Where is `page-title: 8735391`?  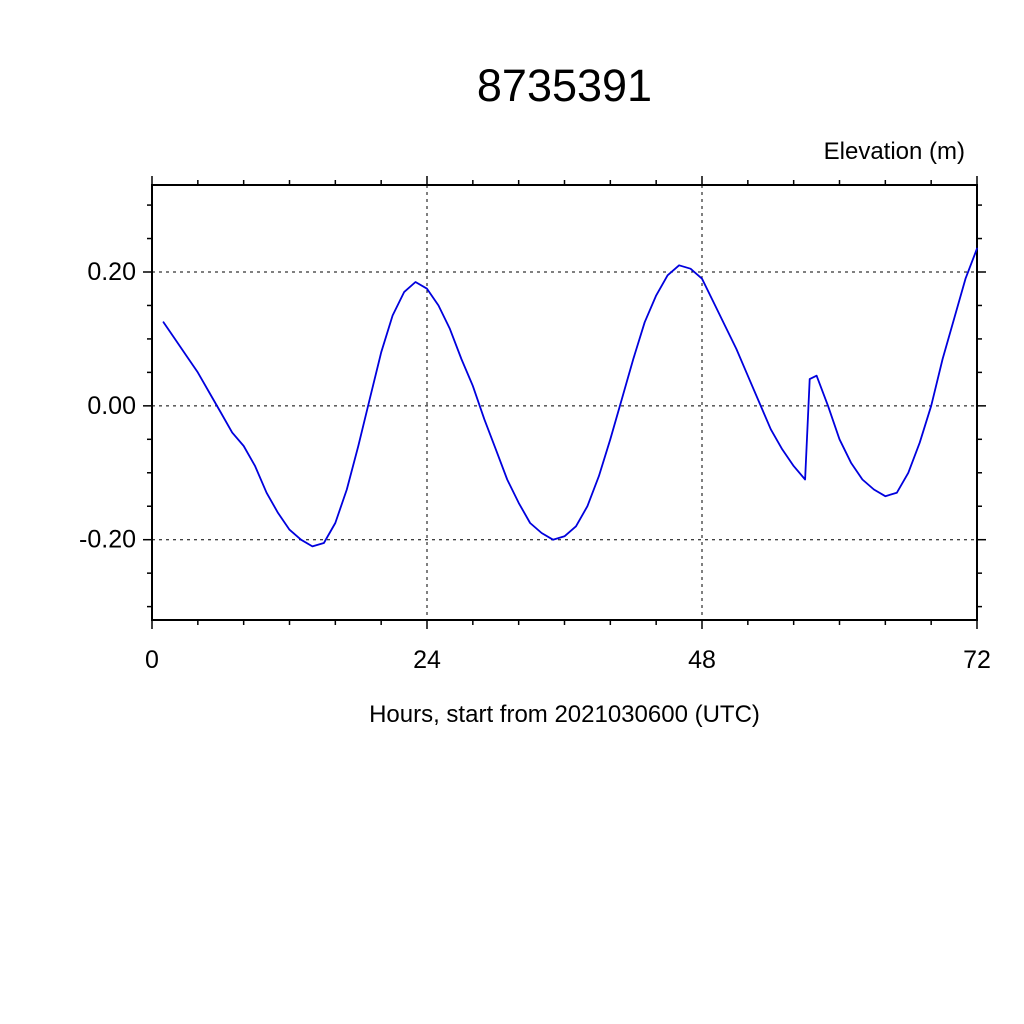 page-title: 8735391 is located at coordinates (564, 85).